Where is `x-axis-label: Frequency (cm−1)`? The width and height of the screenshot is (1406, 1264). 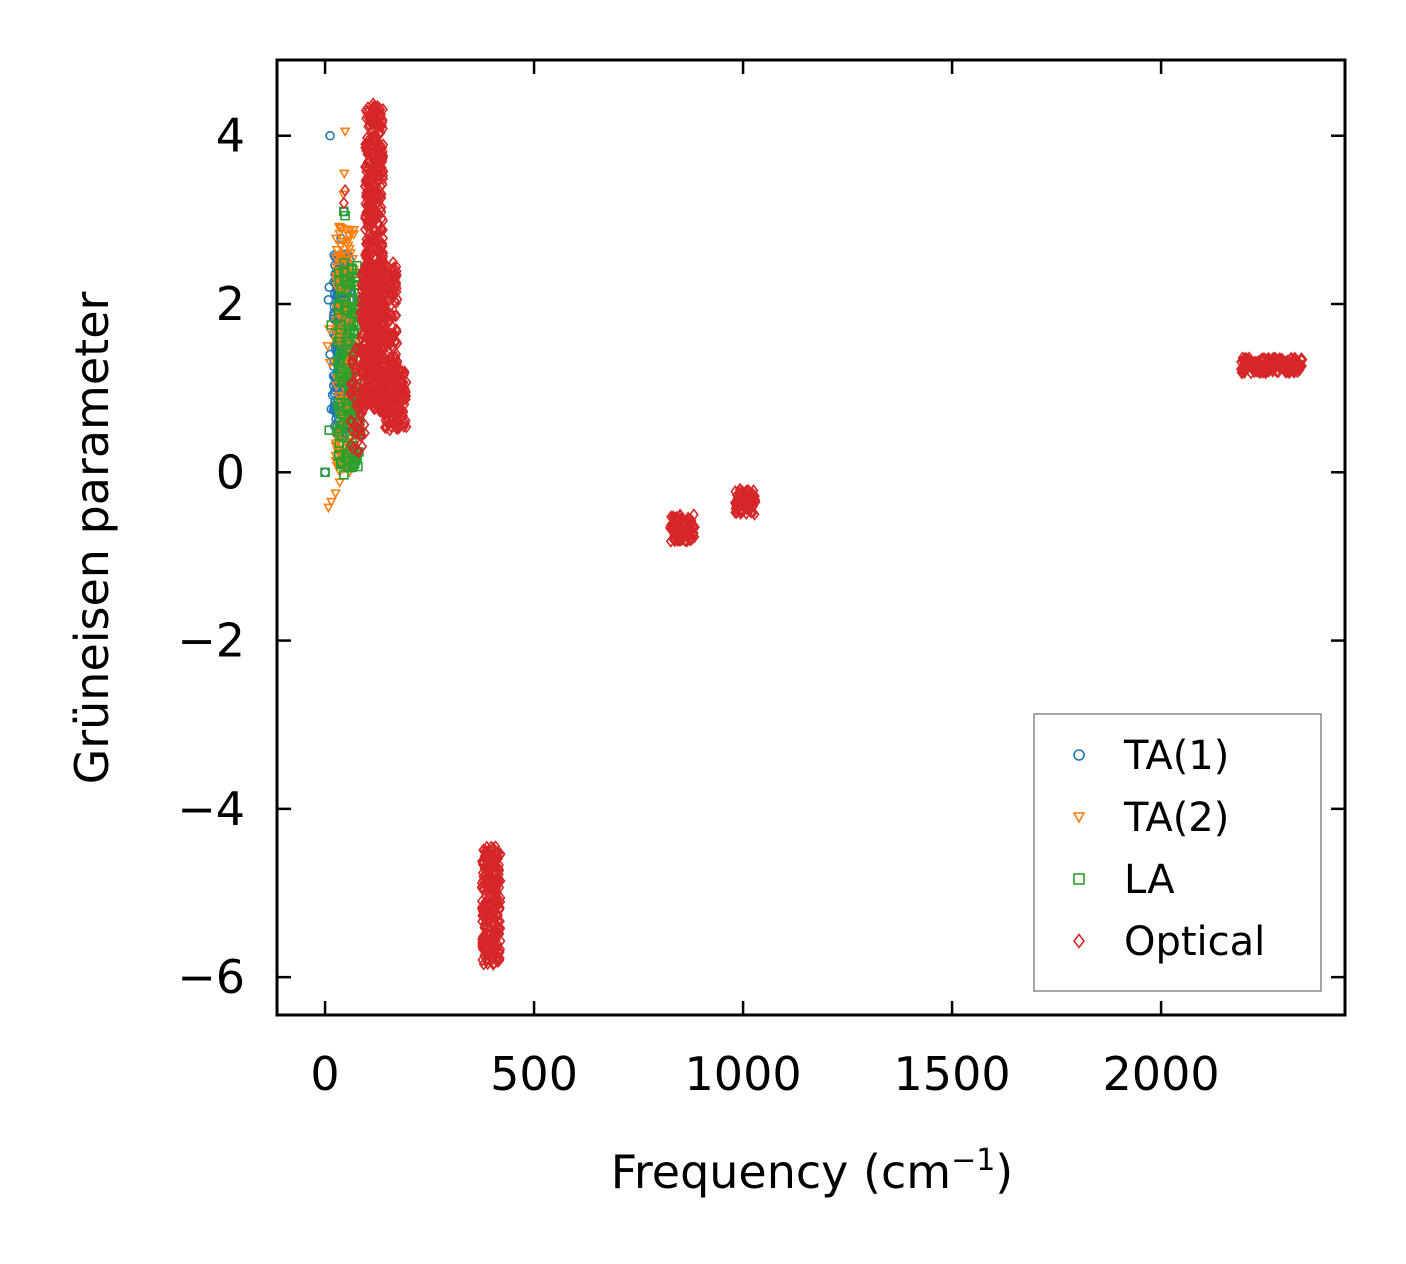 x-axis-label: Frequency (cm−1) is located at coordinates (812, 1171).